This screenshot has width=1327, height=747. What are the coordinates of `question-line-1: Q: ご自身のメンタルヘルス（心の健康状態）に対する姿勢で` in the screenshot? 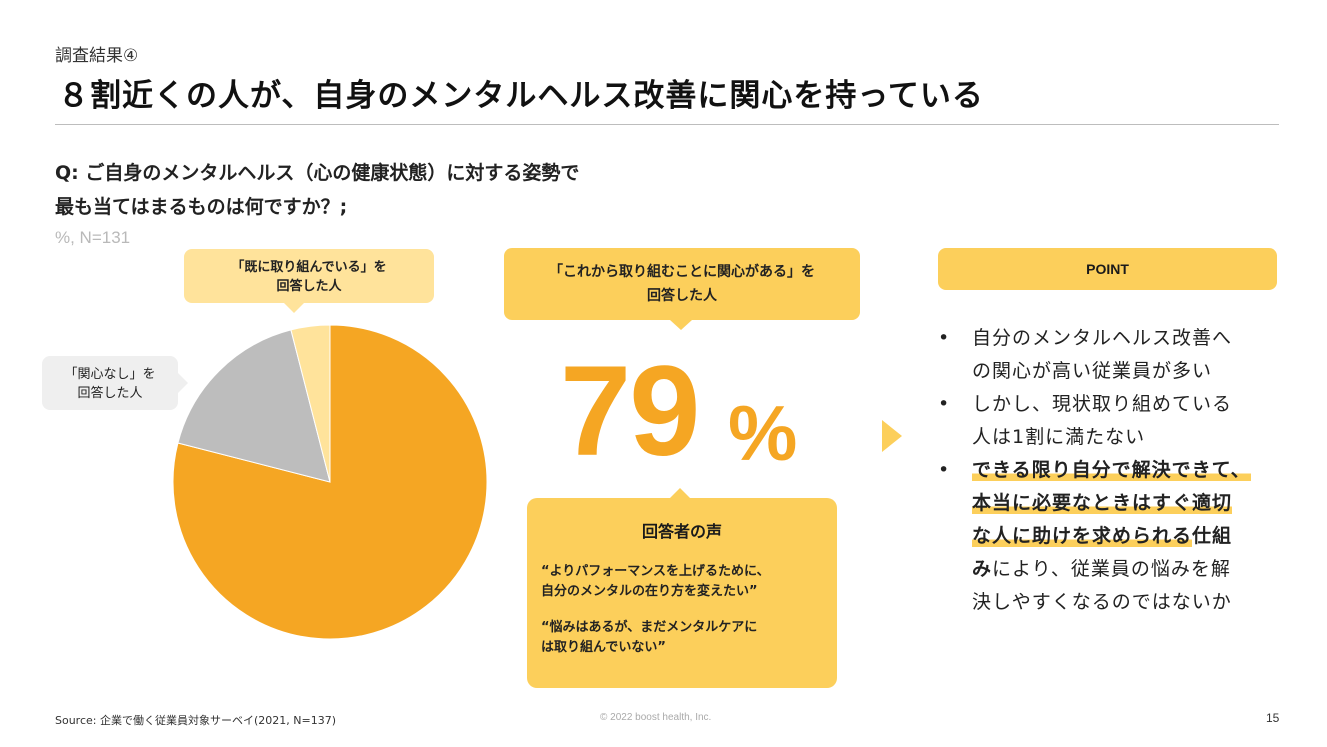 It's located at (317, 173).